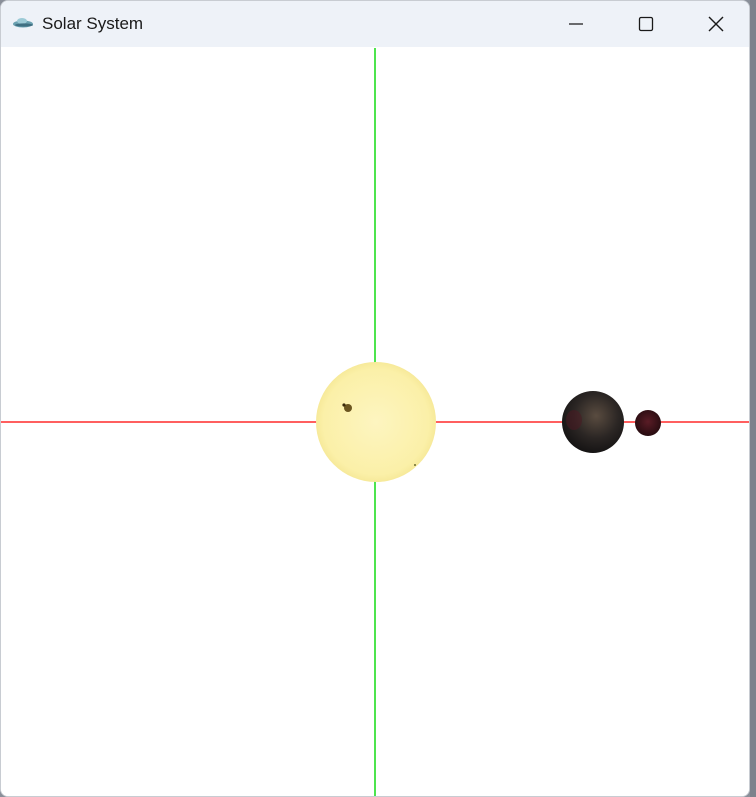  I want to click on title-bar: Solar System, so click(375, 24).